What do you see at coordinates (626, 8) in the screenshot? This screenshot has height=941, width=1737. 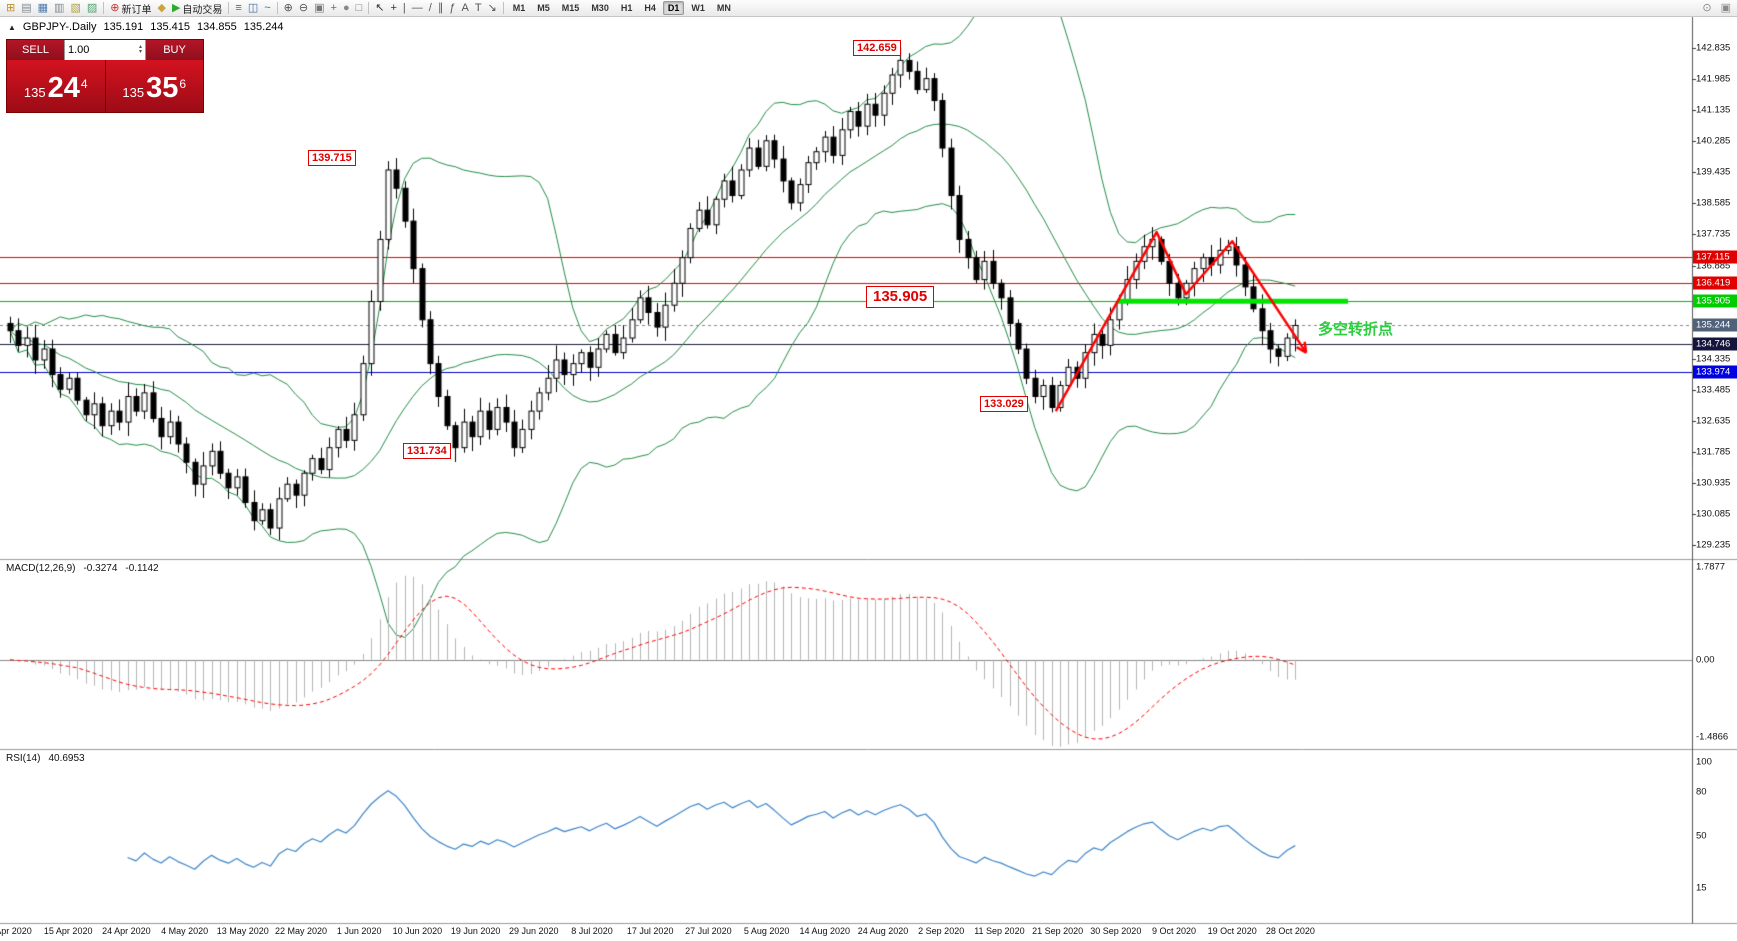 I see `timeframe-h1: H1` at bounding box center [626, 8].